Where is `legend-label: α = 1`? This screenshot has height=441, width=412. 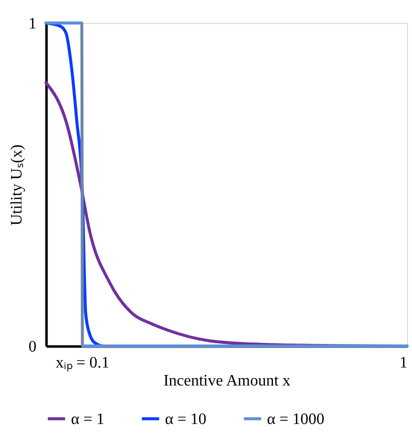 legend-label: α = 1 is located at coordinates (87, 419).